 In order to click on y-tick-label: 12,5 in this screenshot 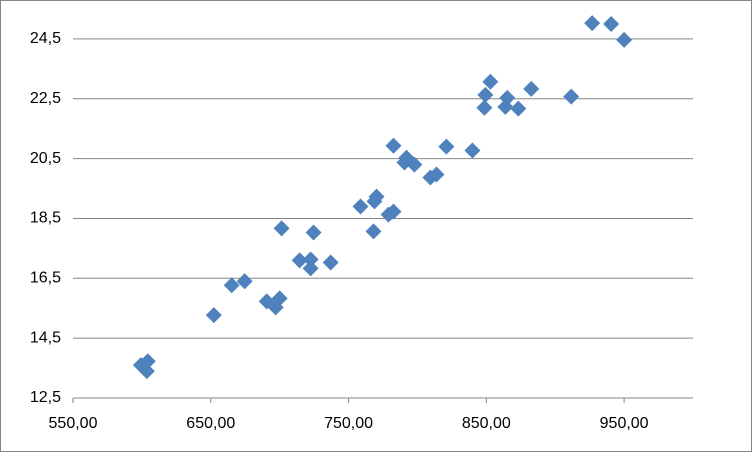, I will do `click(45, 397)`.